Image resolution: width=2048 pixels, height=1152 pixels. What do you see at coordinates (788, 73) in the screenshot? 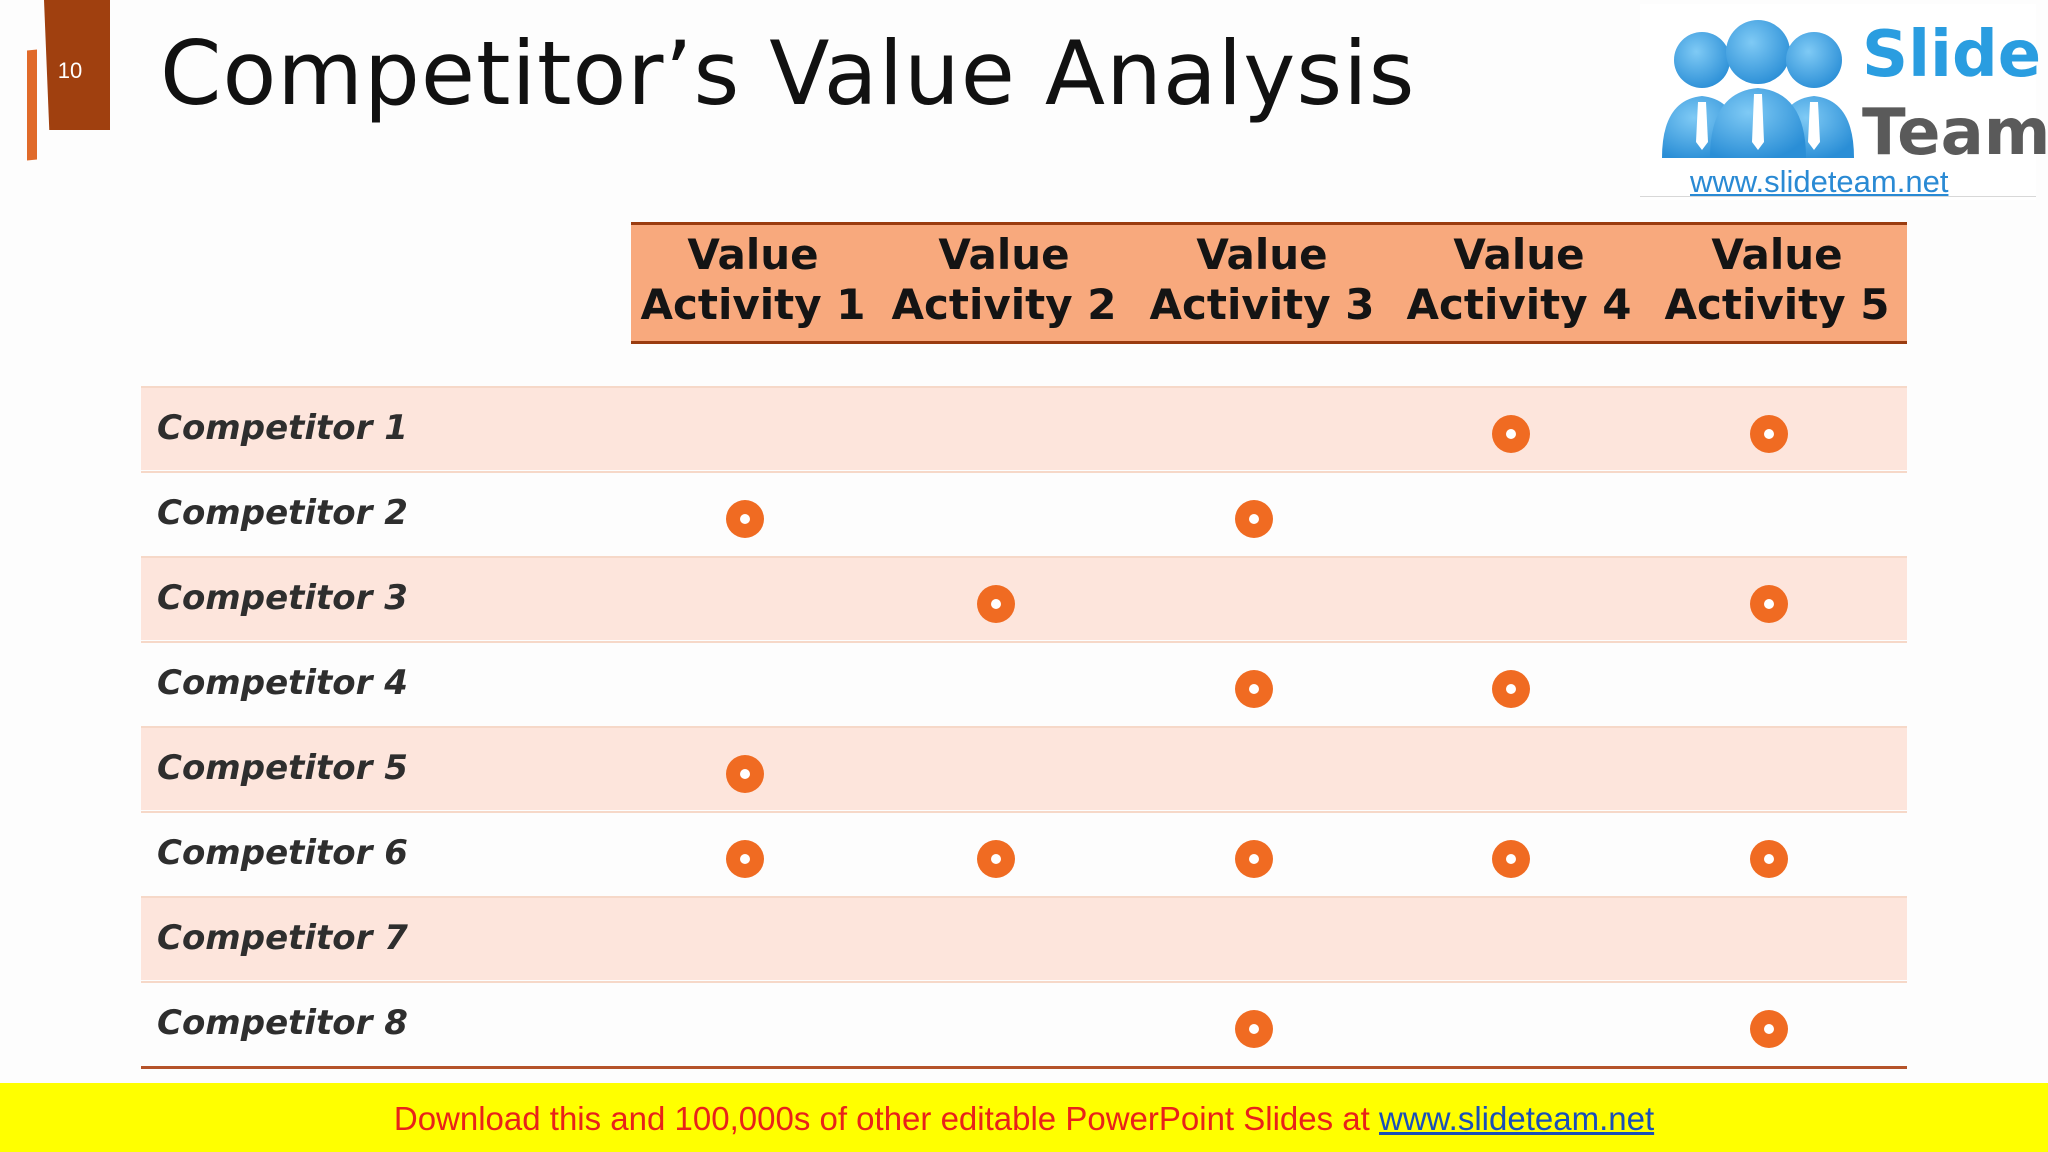
I see `slide-title: Competitor’s Value Analysis` at bounding box center [788, 73].